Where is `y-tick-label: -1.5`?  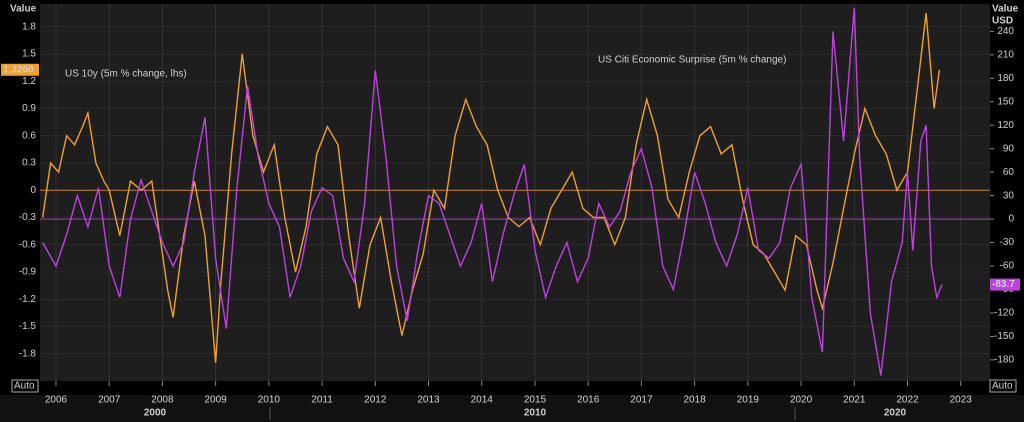 y-tick-label: -1.5 is located at coordinates (28, 326).